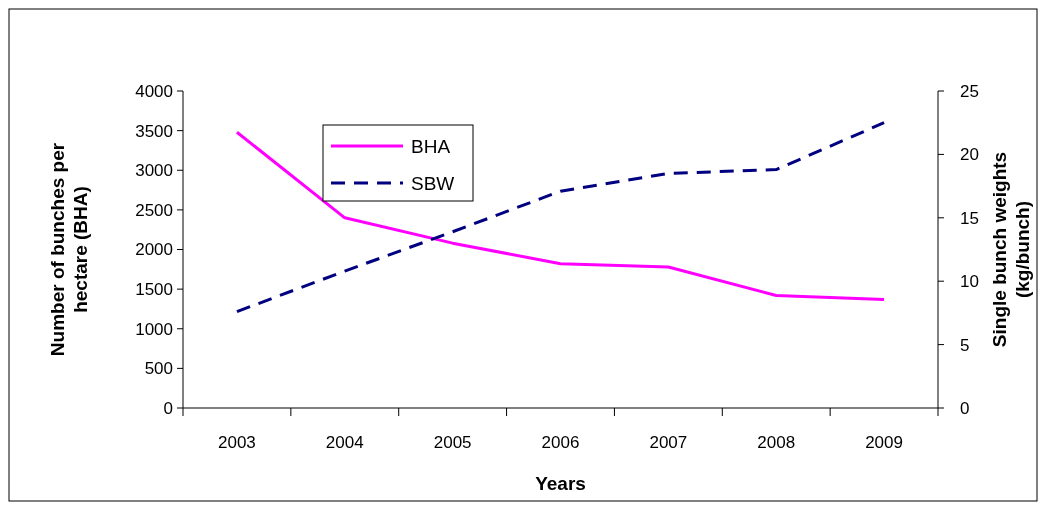 Image resolution: width=1047 pixels, height=510 pixels. What do you see at coordinates (969, 218) in the screenshot?
I see `y2-tick-label: 15` at bounding box center [969, 218].